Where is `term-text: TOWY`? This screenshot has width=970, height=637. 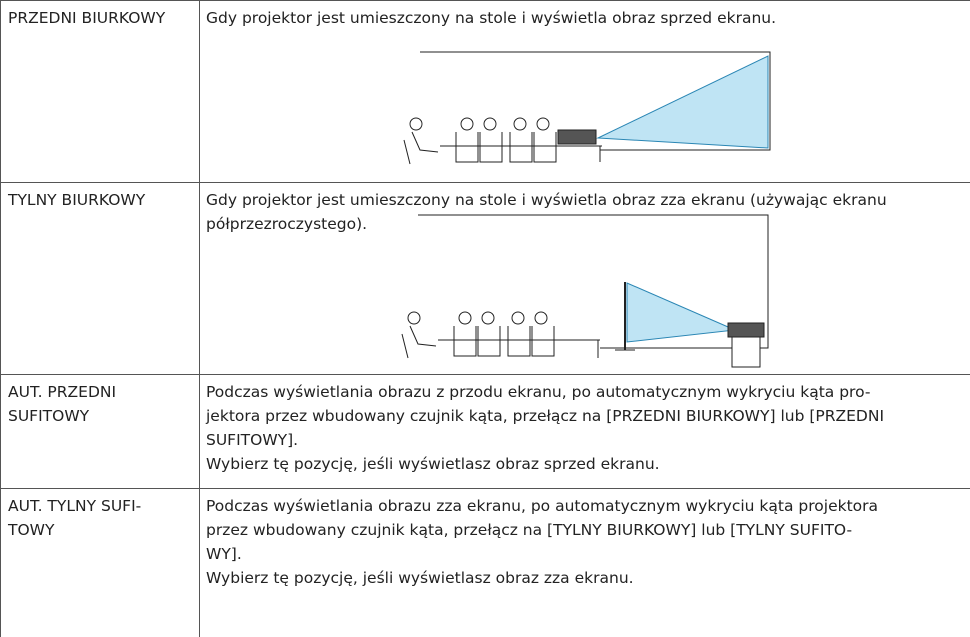 term-text: TOWY is located at coordinates (31, 530).